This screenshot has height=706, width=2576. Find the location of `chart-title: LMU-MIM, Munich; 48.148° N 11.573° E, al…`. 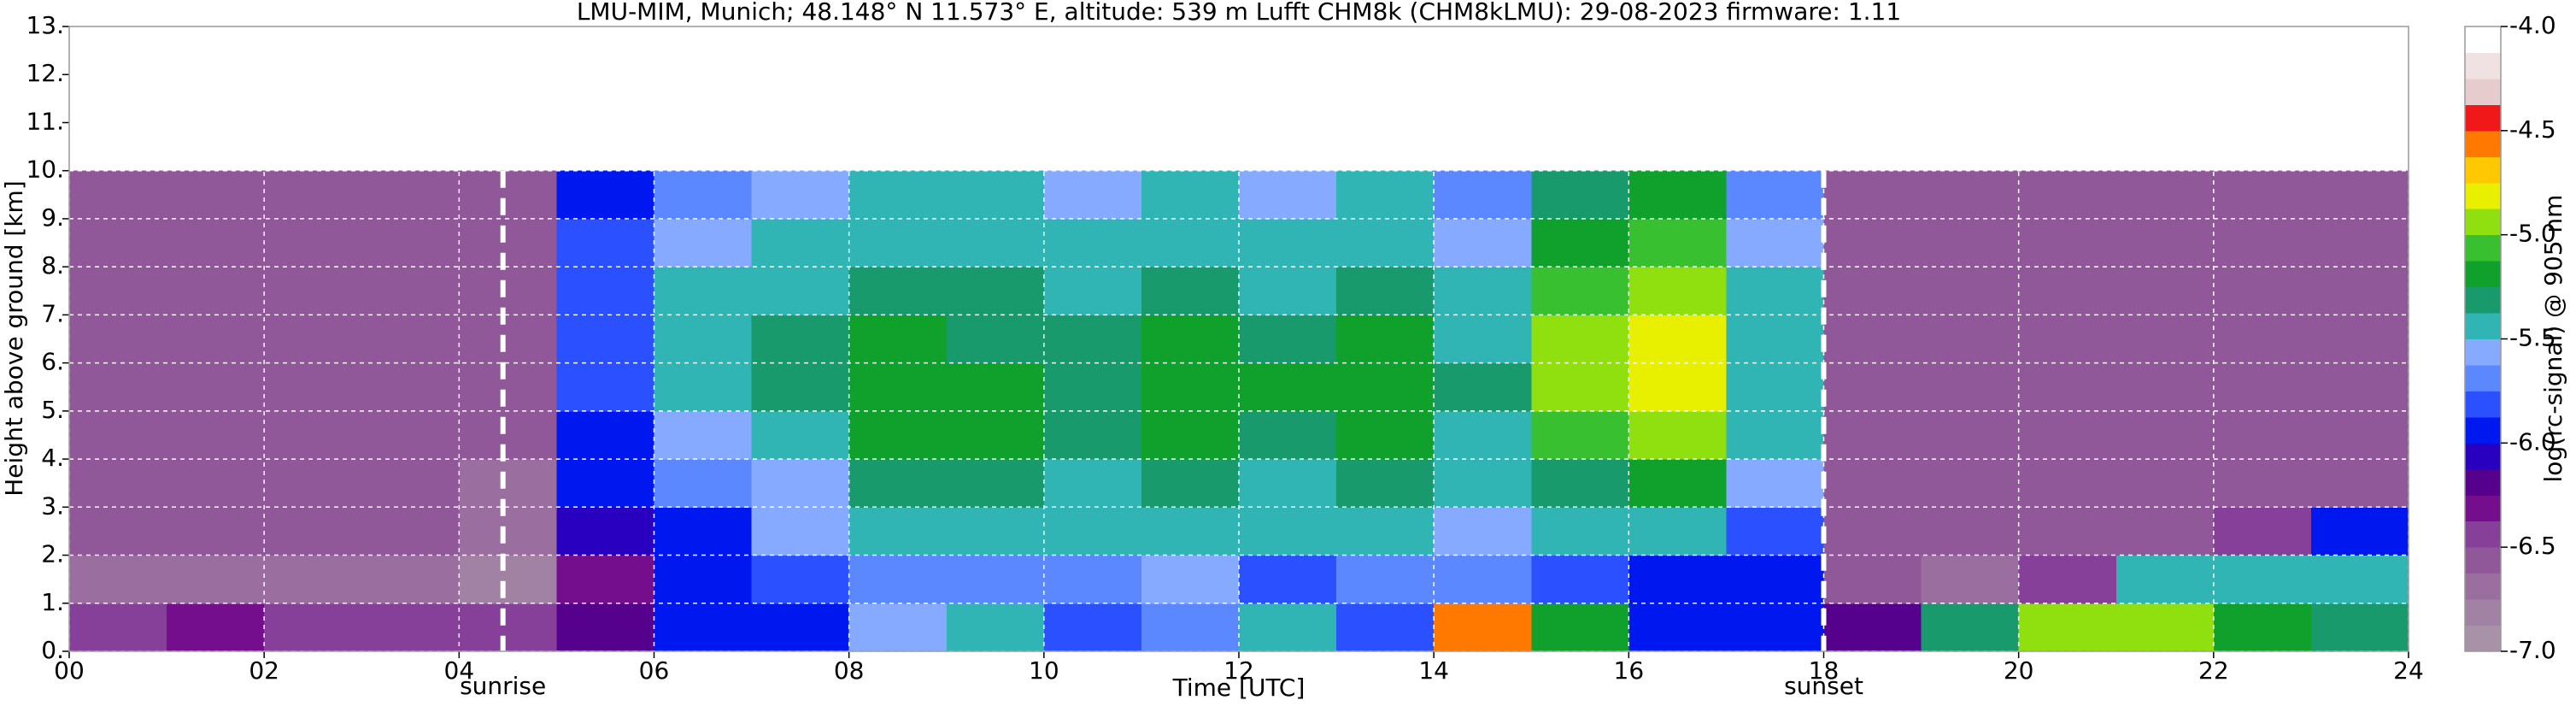

chart-title: LMU-MIM, Munich; 48.148° N 11.573° E, al… is located at coordinates (1239, 13).